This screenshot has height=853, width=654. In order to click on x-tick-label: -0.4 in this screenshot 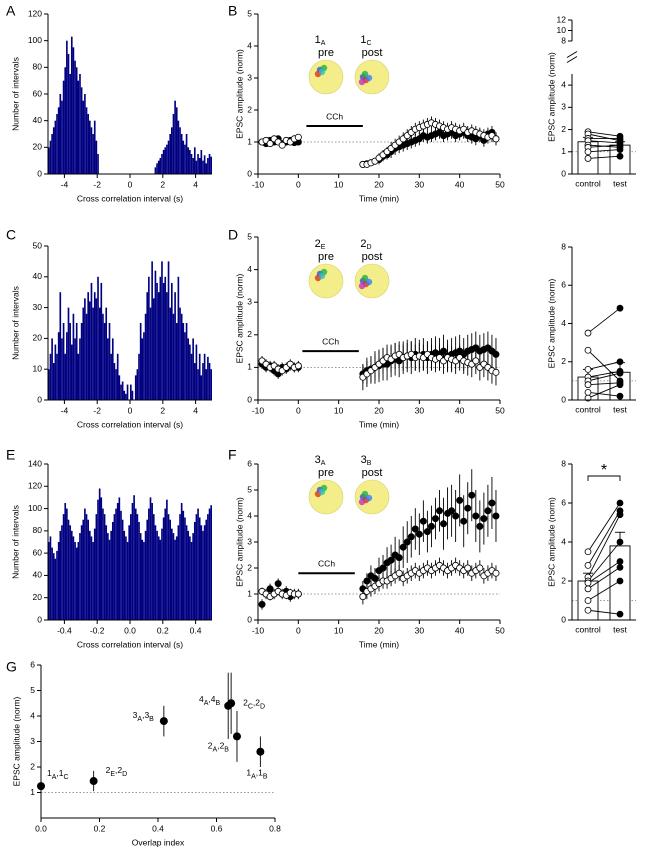, I will do `click(64, 630)`.